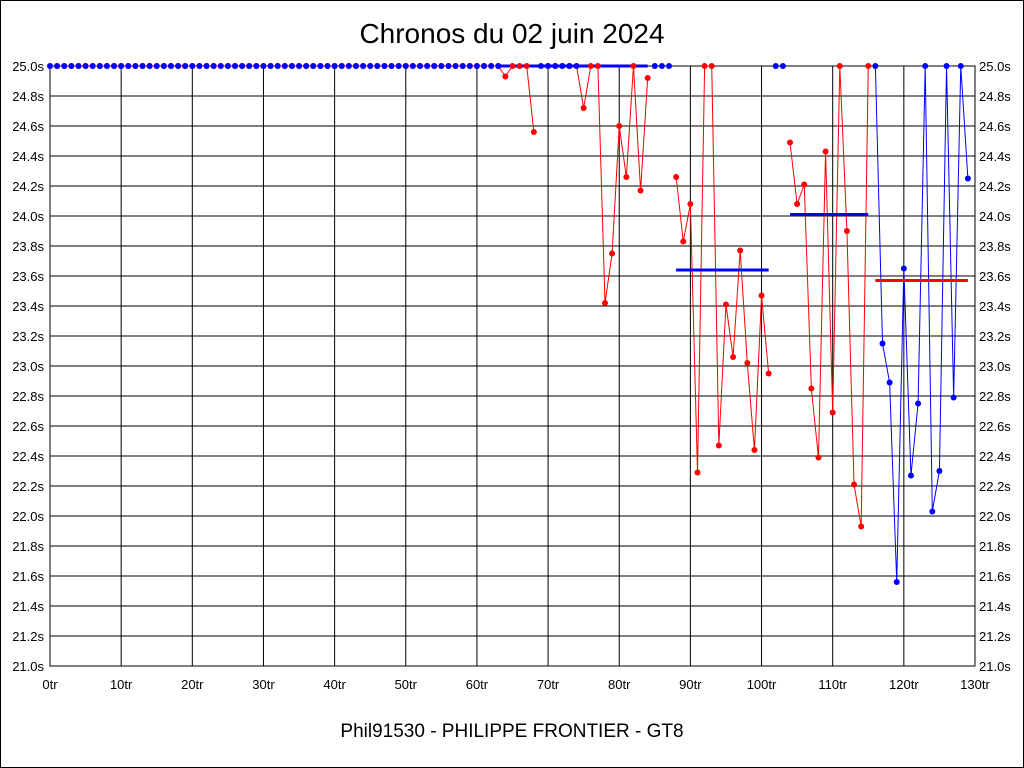  Describe the element at coordinates (995, 546) in the screenshot. I see `y-tick-label-right: 21.8s` at that location.